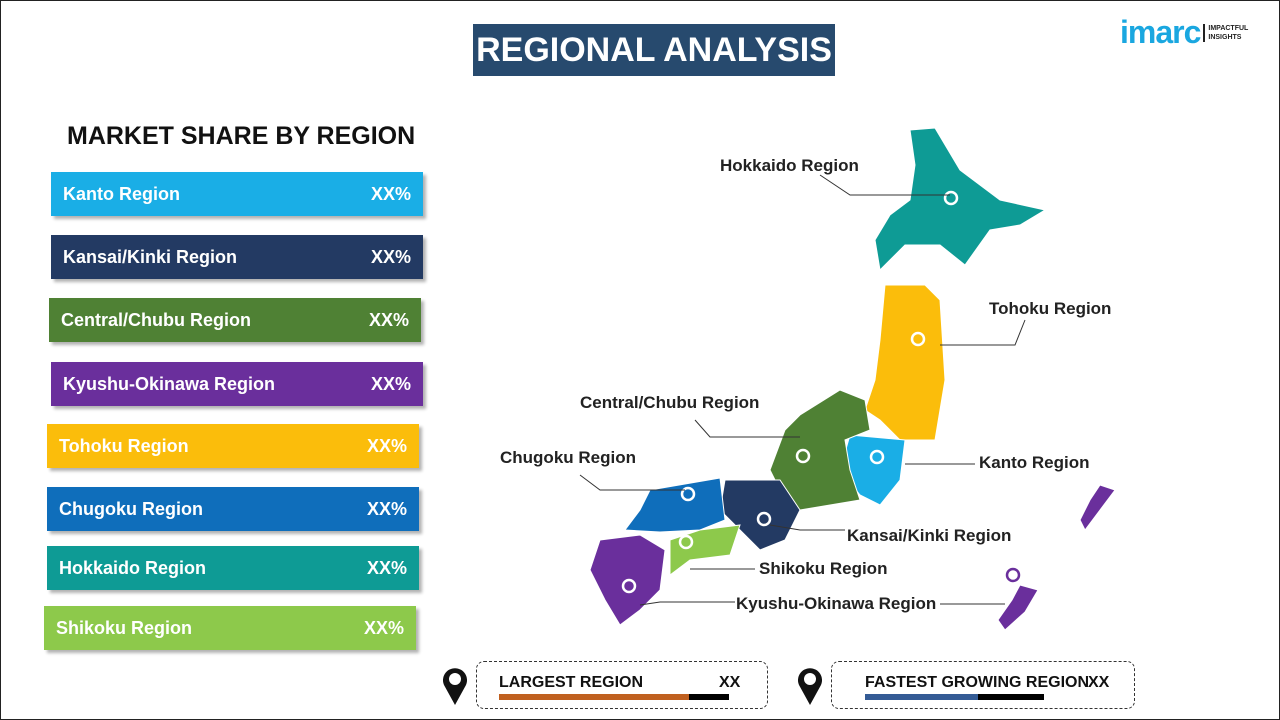 Image resolution: width=1280 pixels, height=720 pixels. What do you see at coordinates (670, 402) in the screenshot?
I see `label-central: Central/Chubu Region` at bounding box center [670, 402].